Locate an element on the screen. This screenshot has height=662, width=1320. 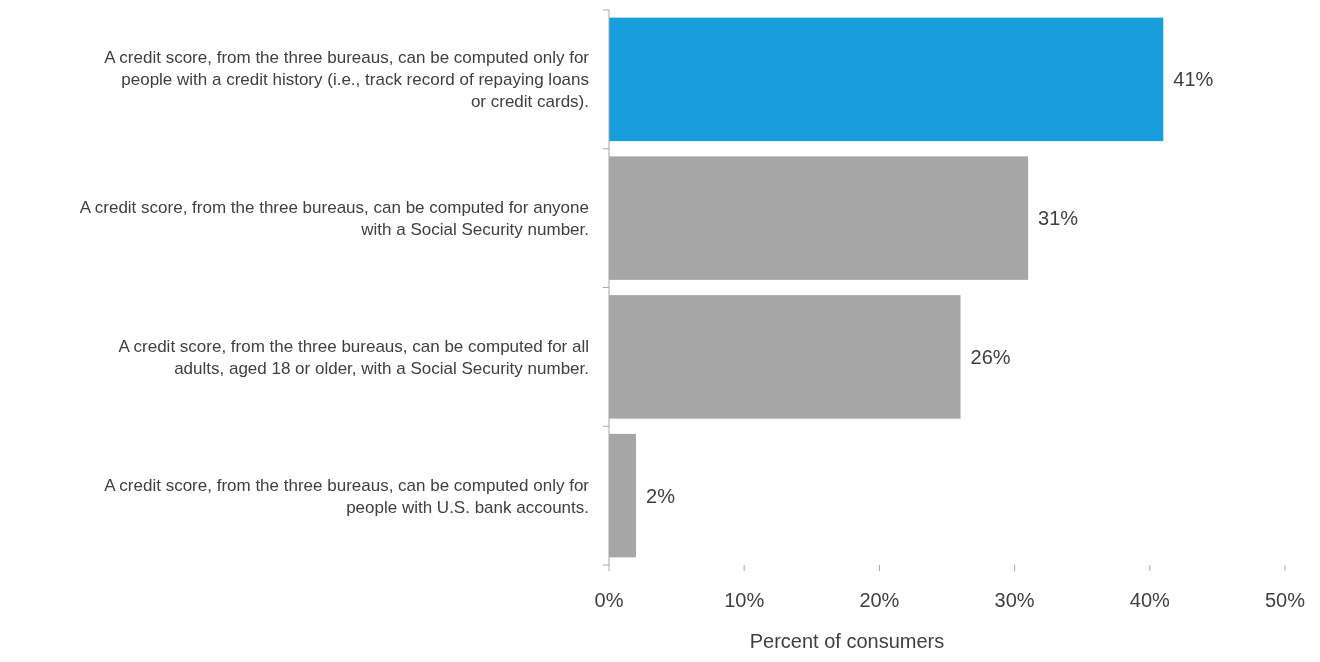
y-tick-label: A credit score, from the three bureaus, can be computed only for people with U.S. bank accounts. is located at coordinates (347, 496).